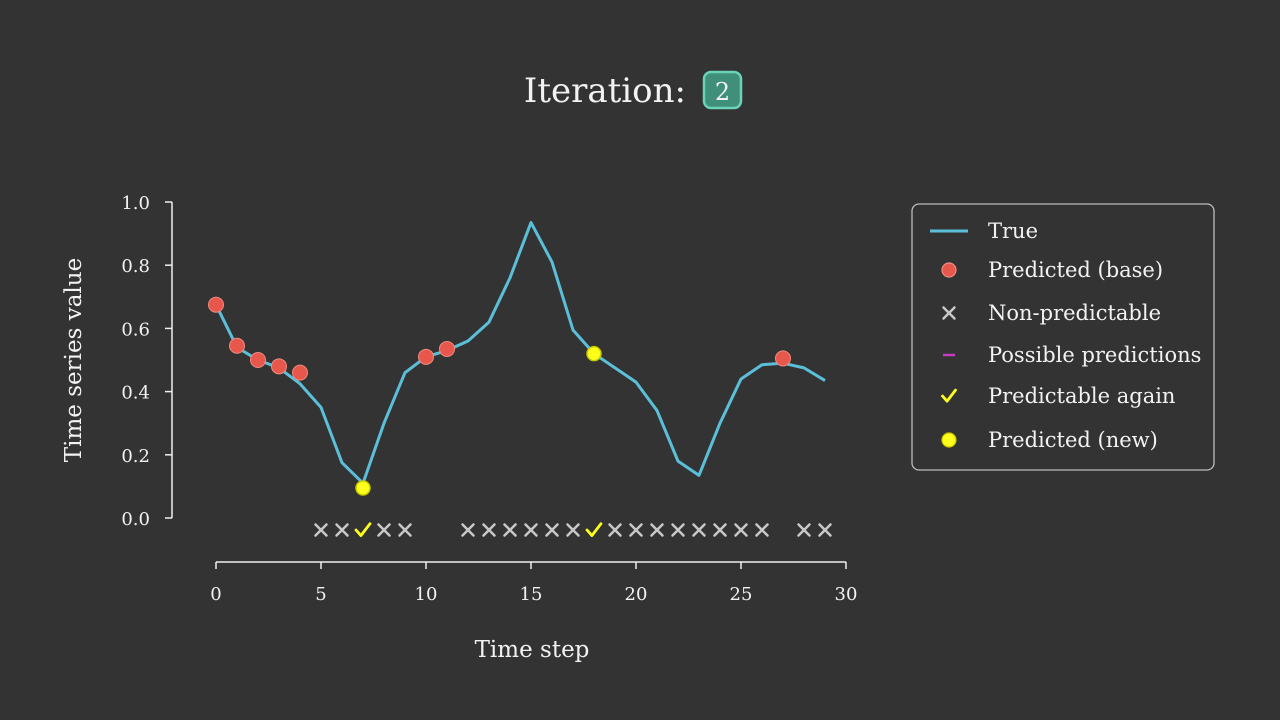 The height and width of the screenshot is (720, 1280). I want to click on prediction-status-row, so click(573, 529).